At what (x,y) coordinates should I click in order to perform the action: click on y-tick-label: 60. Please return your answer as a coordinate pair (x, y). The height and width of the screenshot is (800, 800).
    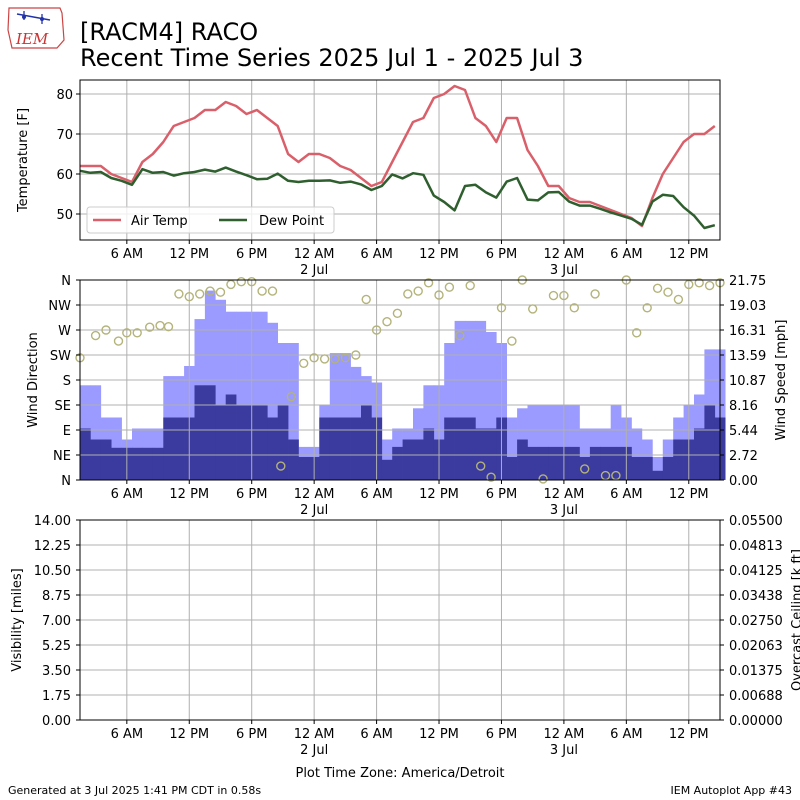
    Looking at the image, I should click on (64, 175).